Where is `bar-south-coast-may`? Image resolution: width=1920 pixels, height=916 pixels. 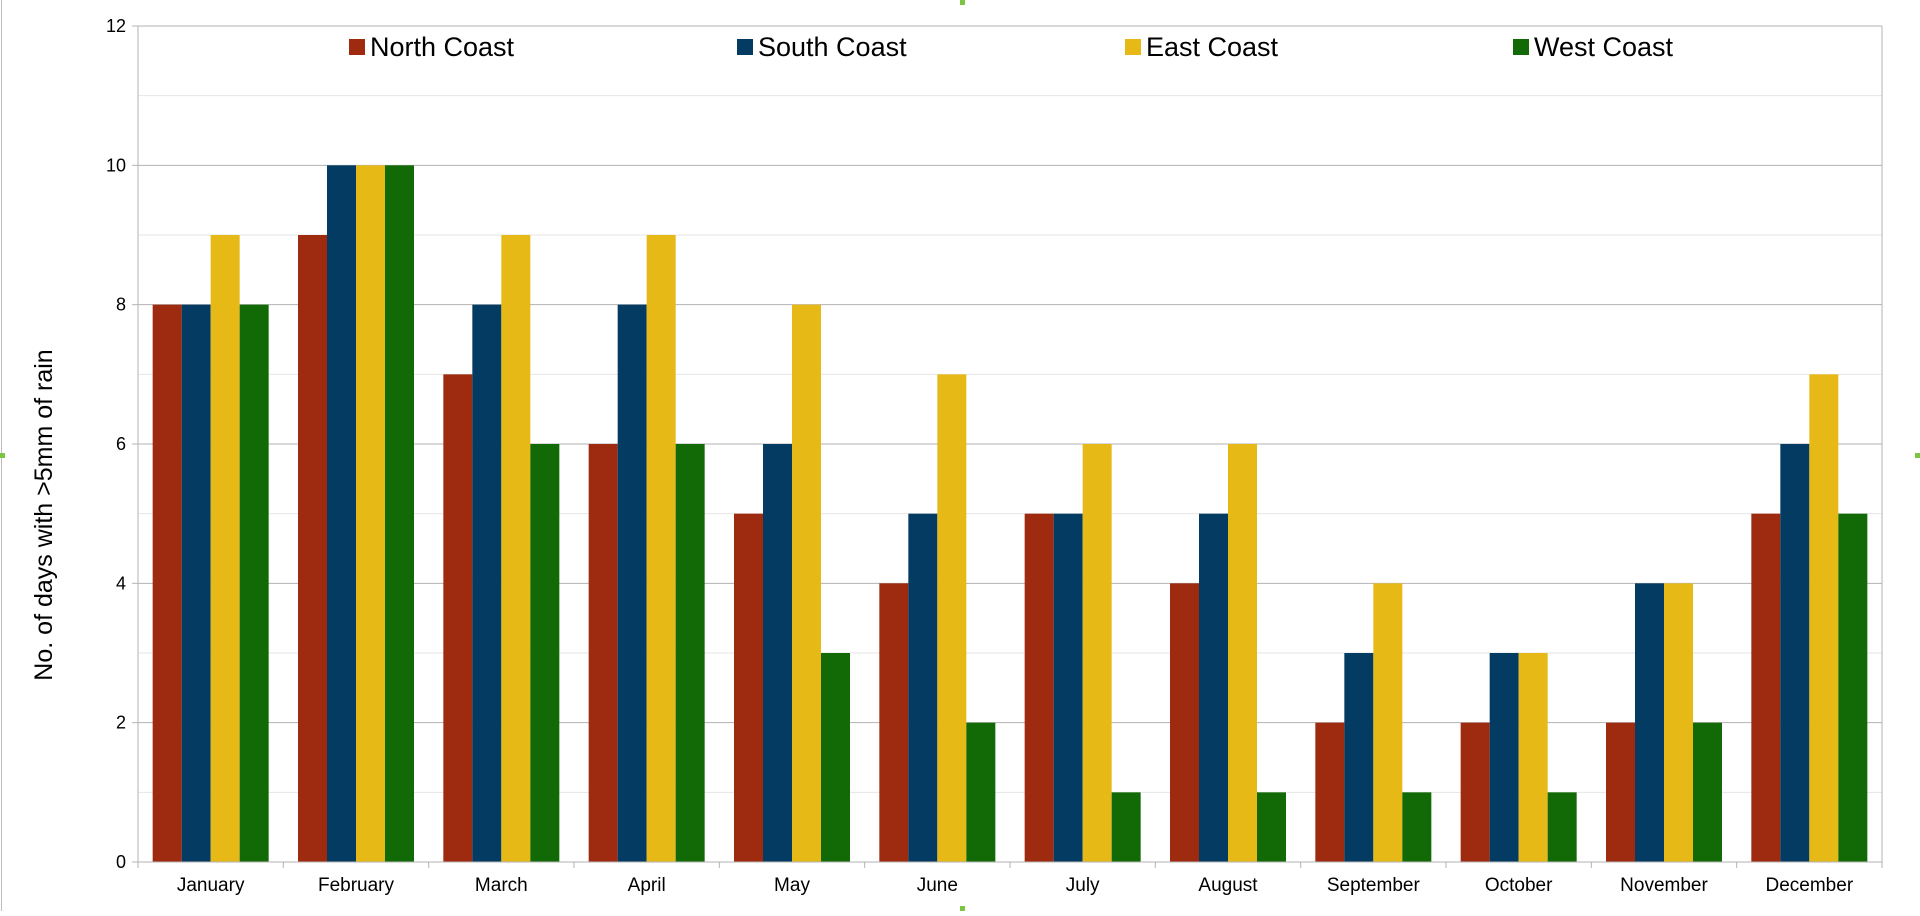
bar-south-coast-may is located at coordinates (777, 653).